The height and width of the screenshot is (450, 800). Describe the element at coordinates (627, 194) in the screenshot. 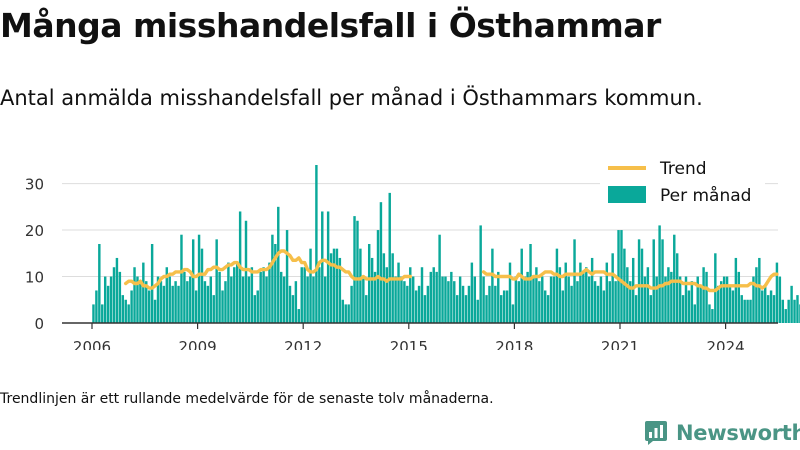

I see `legend-bars-swatch` at that location.